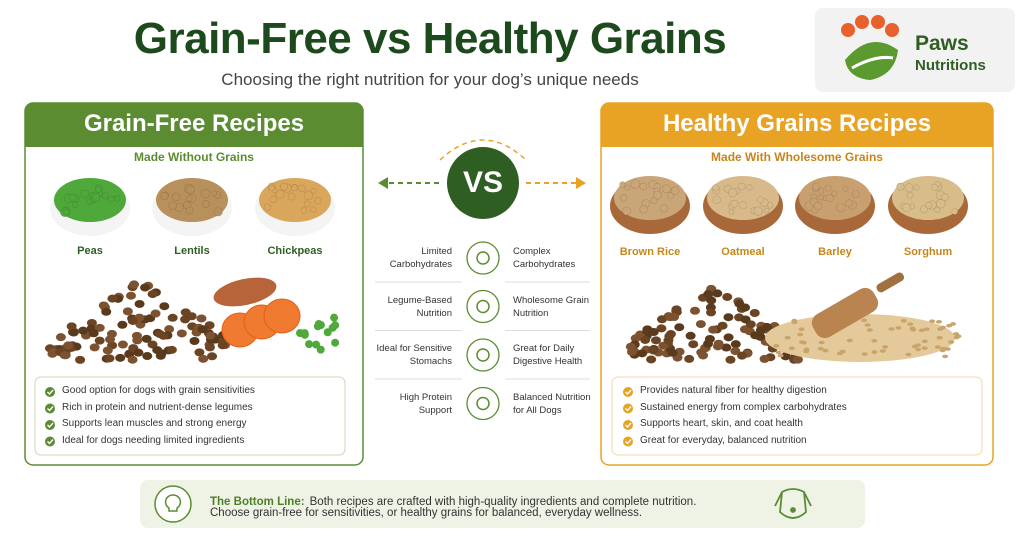  What do you see at coordinates (192, 251) in the screenshot?
I see `ingredient-label: Lentils` at bounding box center [192, 251].